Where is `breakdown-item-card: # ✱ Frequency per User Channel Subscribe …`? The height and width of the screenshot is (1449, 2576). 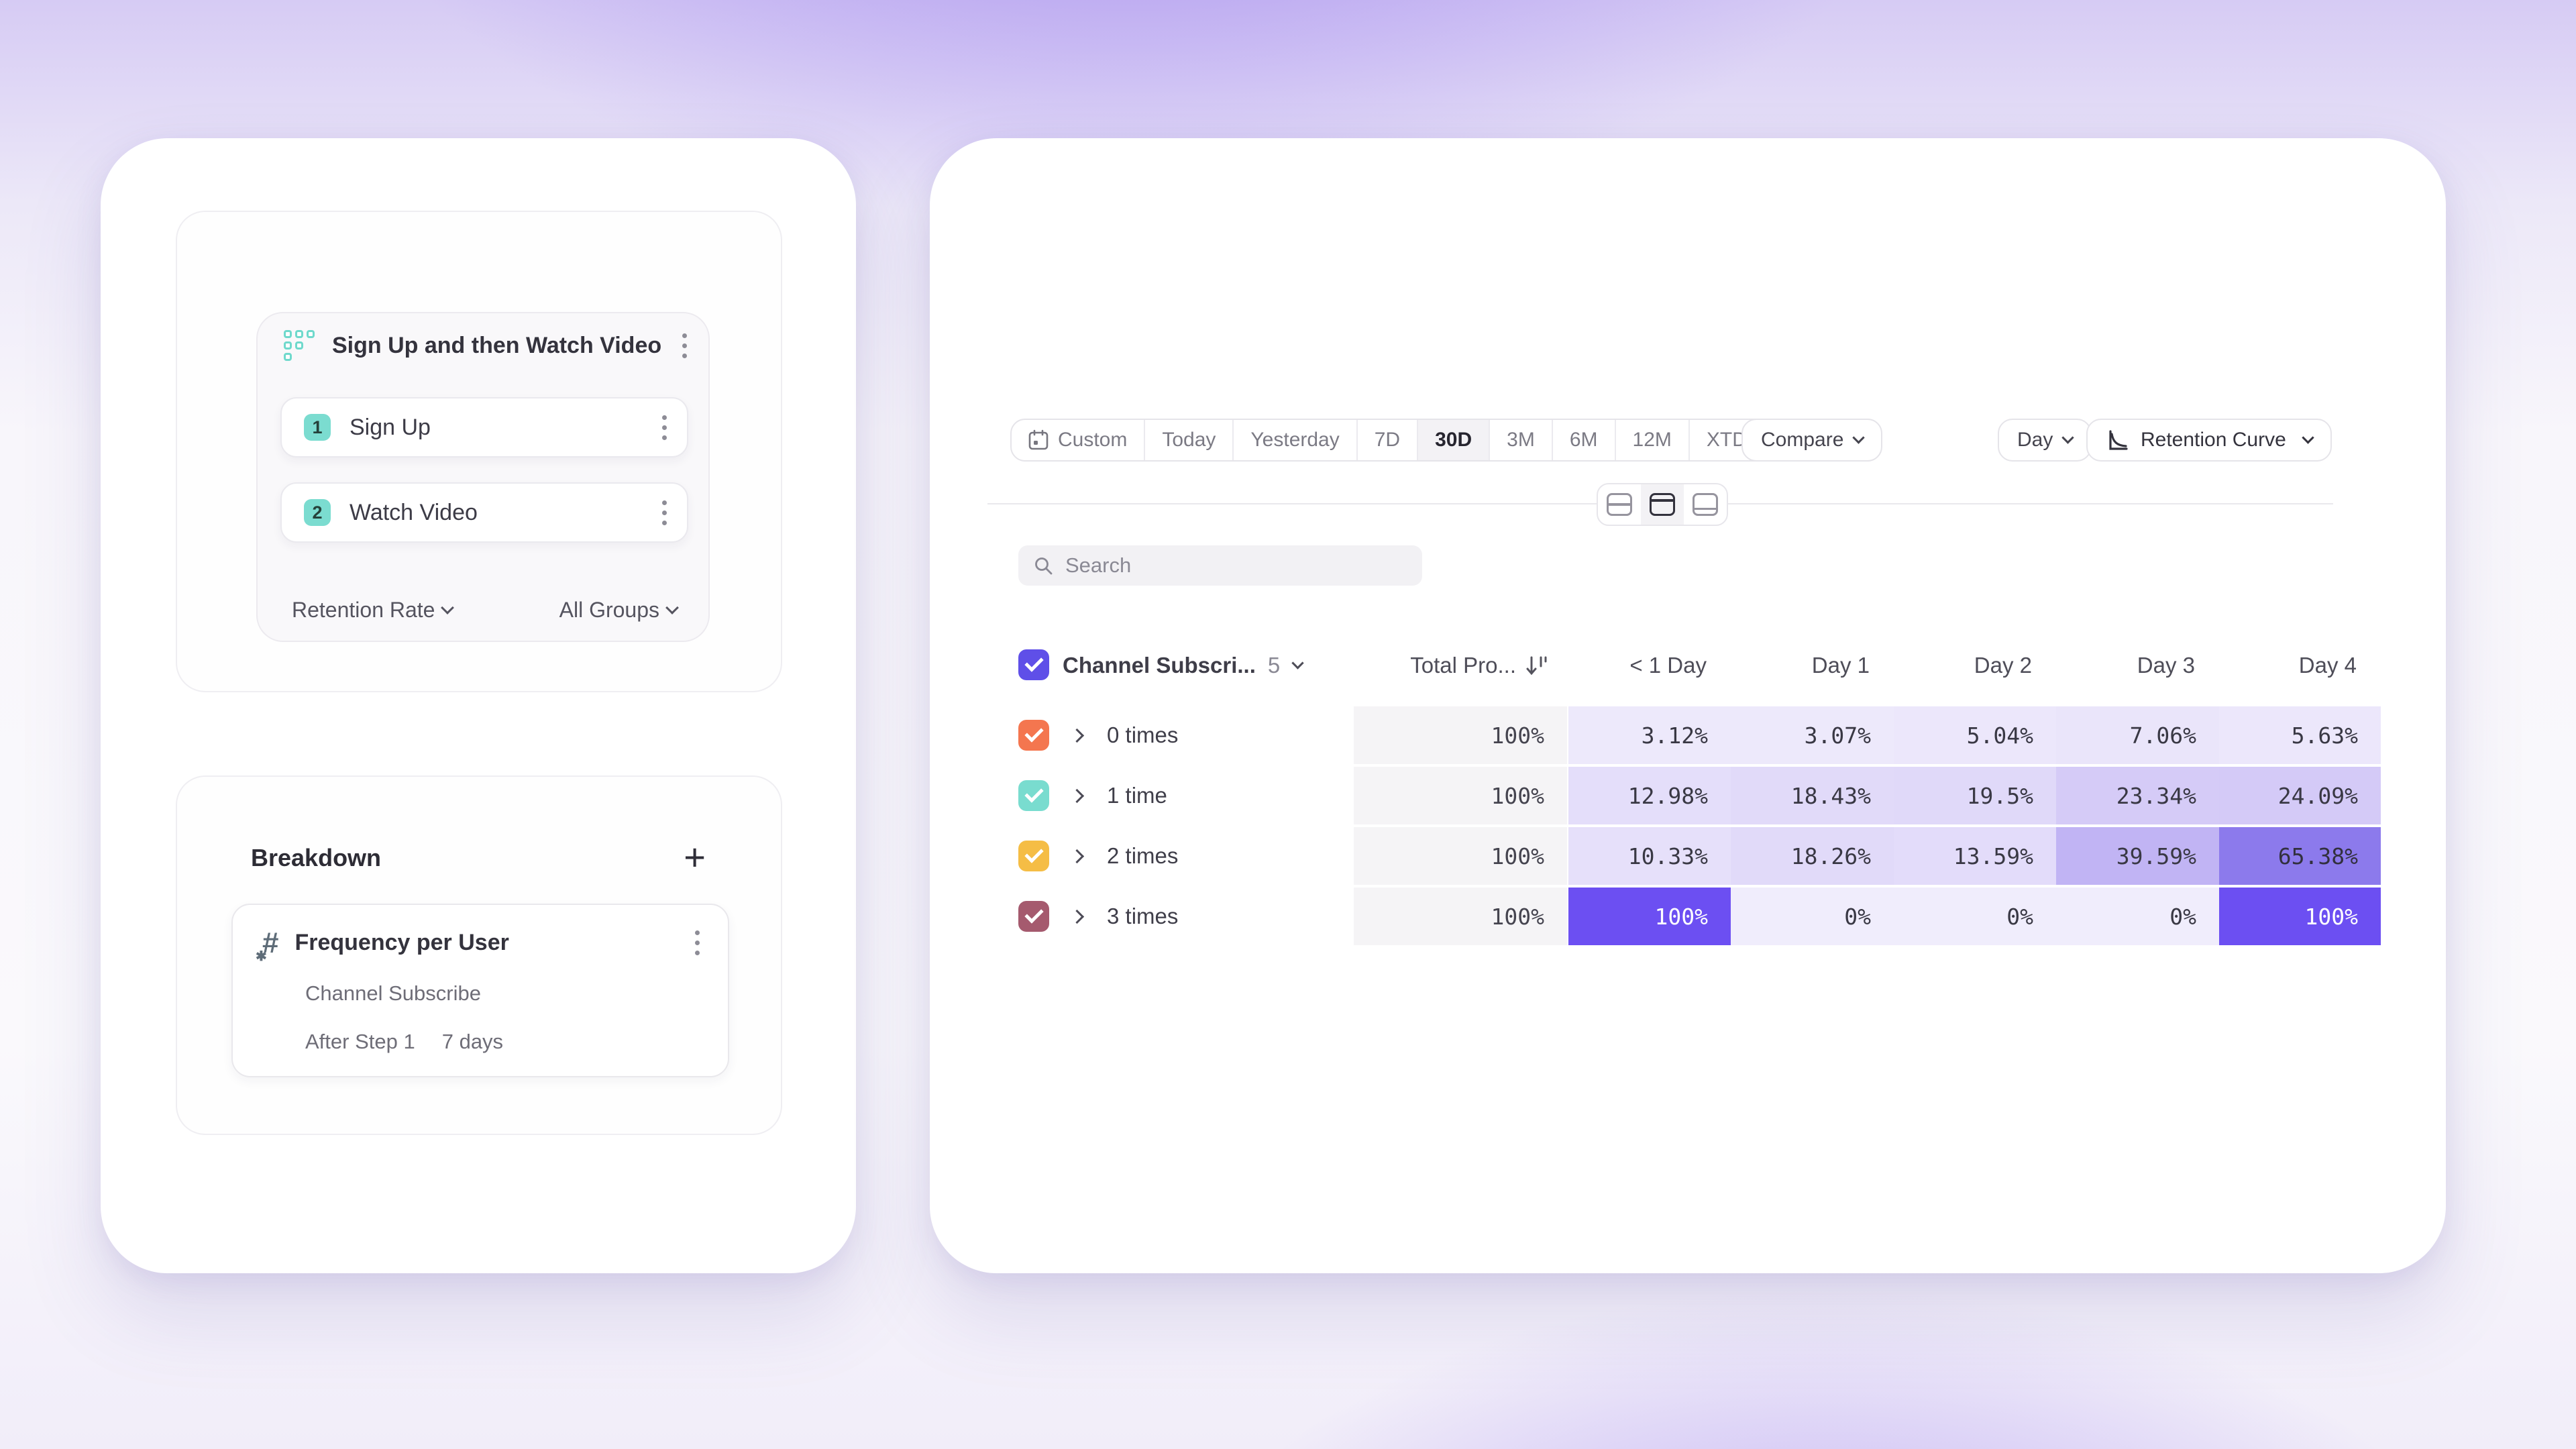
breakdown-item-card: # ✱ Frequency per User Channel Subscribe … is located at coordinates (480, 990).